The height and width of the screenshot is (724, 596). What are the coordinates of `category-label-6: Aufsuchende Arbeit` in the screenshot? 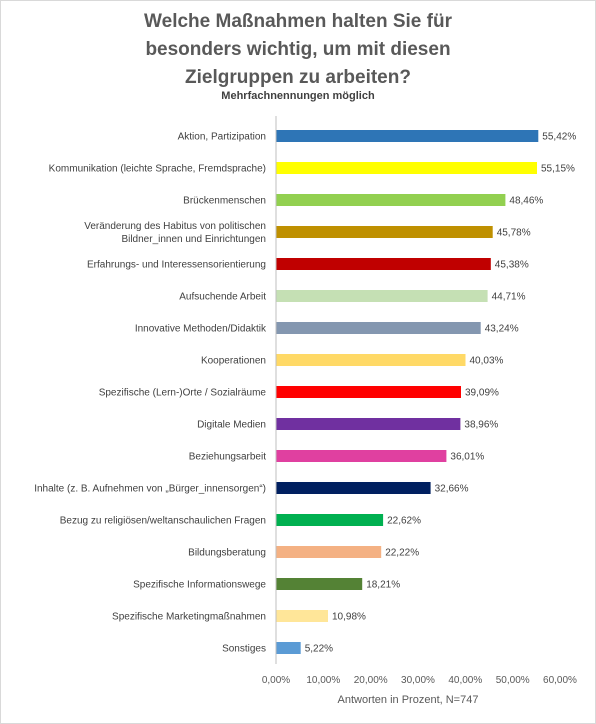 It's located at (222, 297).